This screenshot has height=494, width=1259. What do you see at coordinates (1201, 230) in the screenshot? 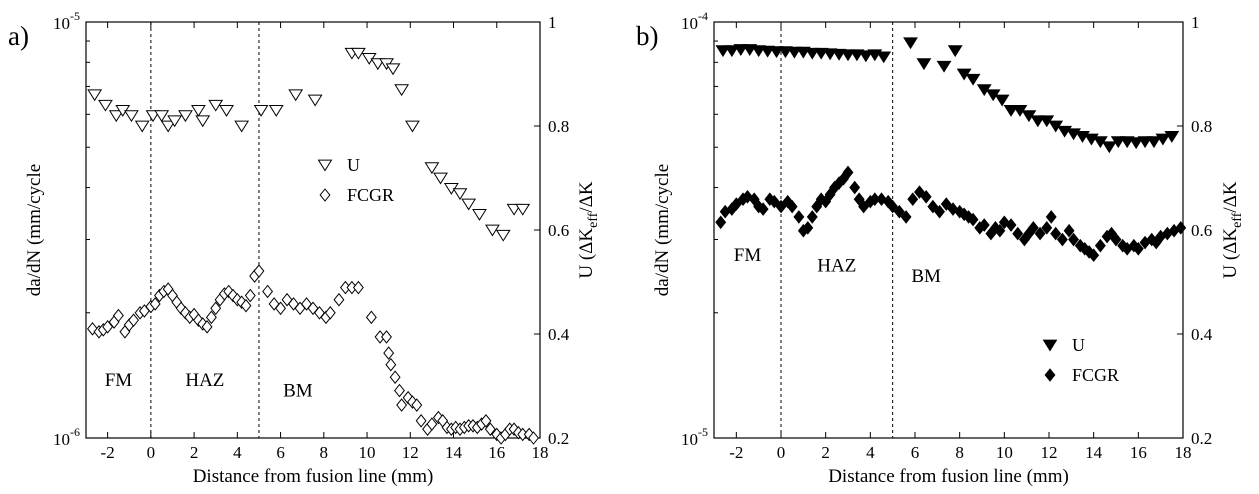
I see `right-y-tick-label: 0.6` at bounding box center [1201, 230].